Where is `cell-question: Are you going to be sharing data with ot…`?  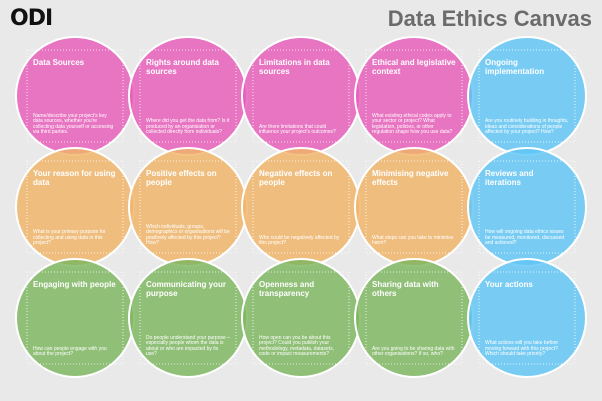 cell-question: Are you going to be sharing data with ot… is located at coordinates (413, 351).